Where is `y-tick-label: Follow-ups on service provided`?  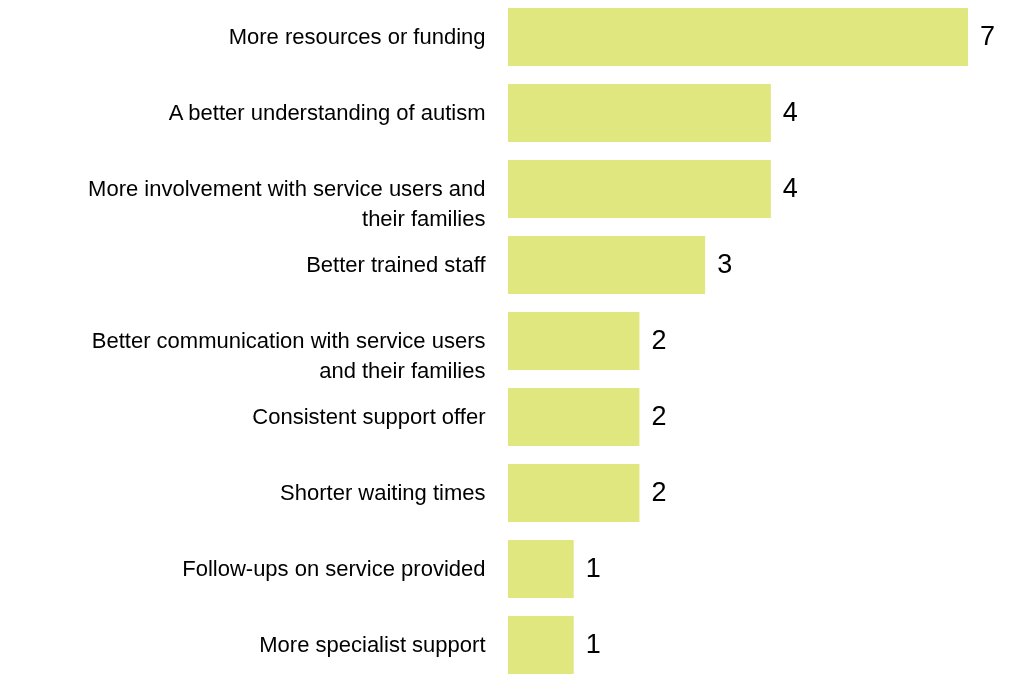 y-tick-label: Follow-ups on service provided is located at coordinates (334, 568).